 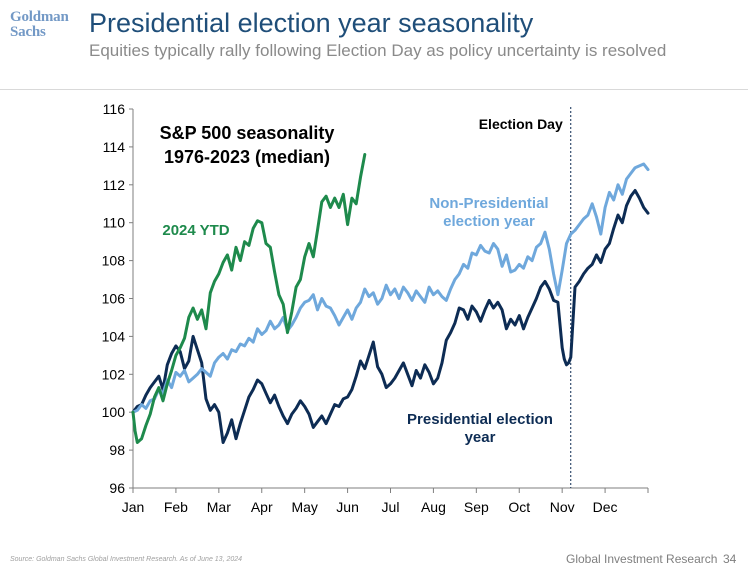 I want to click on y-tick-label: 112, so click(x=114, y=185).